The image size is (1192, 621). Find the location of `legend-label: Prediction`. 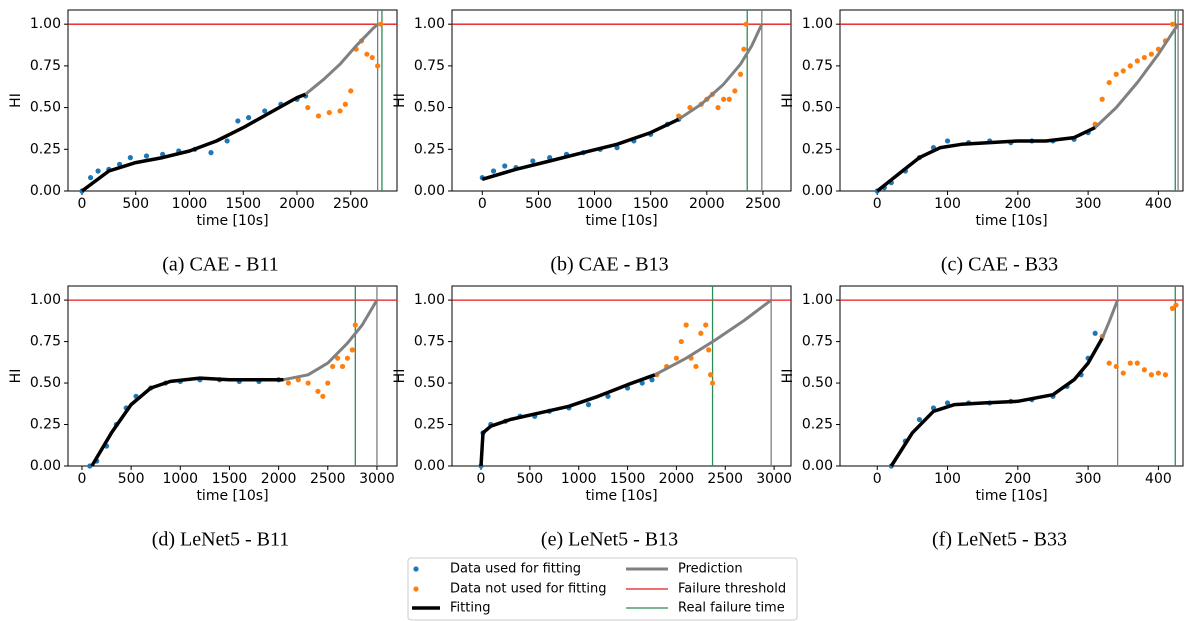

legend-label: Prediction is located at coordinates (710, 569).